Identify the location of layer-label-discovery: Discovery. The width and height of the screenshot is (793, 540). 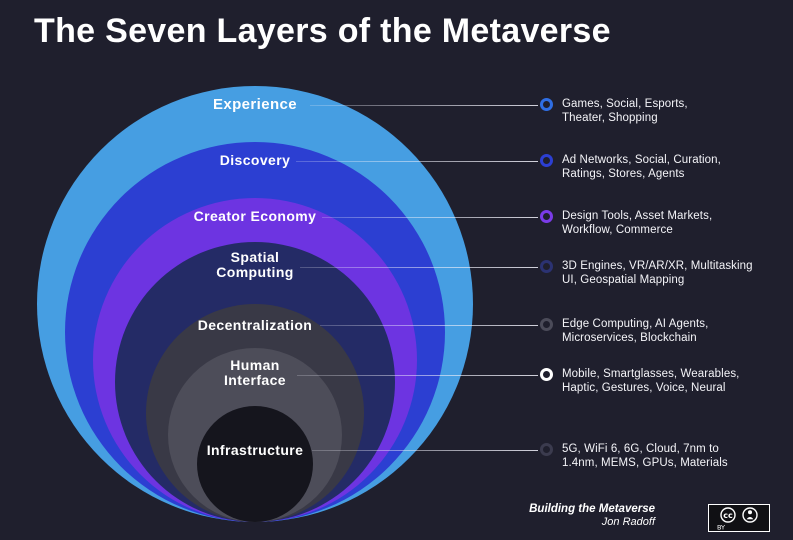
(255, 160).